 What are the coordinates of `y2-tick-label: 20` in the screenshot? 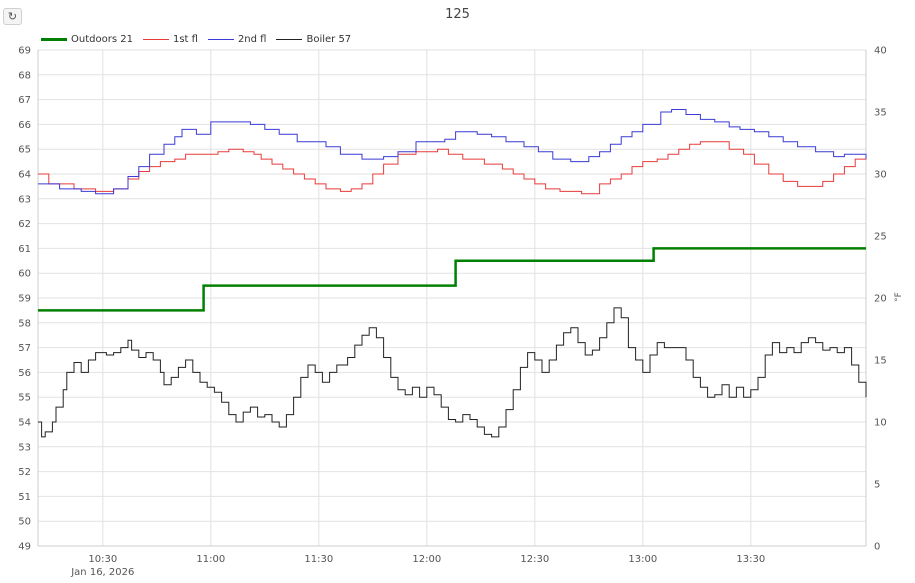 It's located at (880, 299).